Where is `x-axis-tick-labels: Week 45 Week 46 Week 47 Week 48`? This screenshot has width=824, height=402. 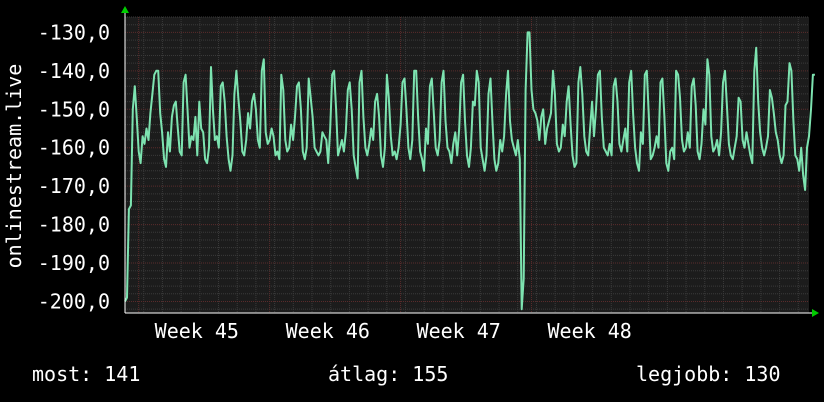 x-axis-tick-labels: Week 45 Week 46 Week 47 Week 48 is located at coordinates (393, 331).